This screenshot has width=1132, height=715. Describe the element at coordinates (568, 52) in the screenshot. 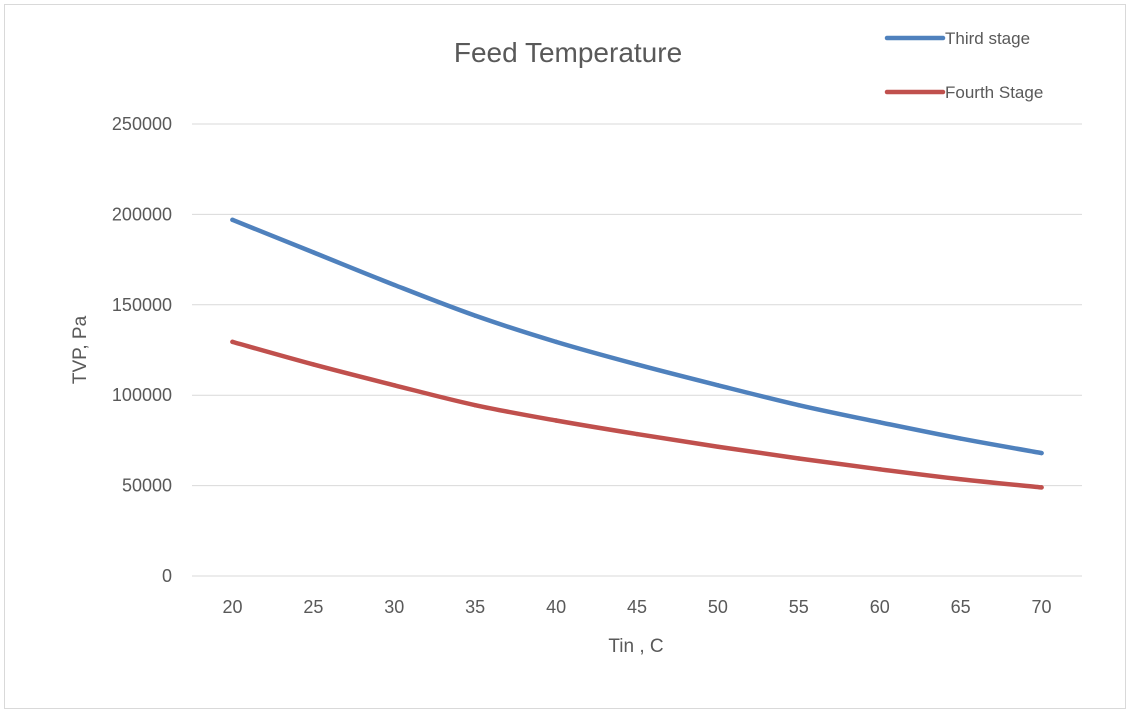

I see `chart-title: Feed Temperature` at that location.